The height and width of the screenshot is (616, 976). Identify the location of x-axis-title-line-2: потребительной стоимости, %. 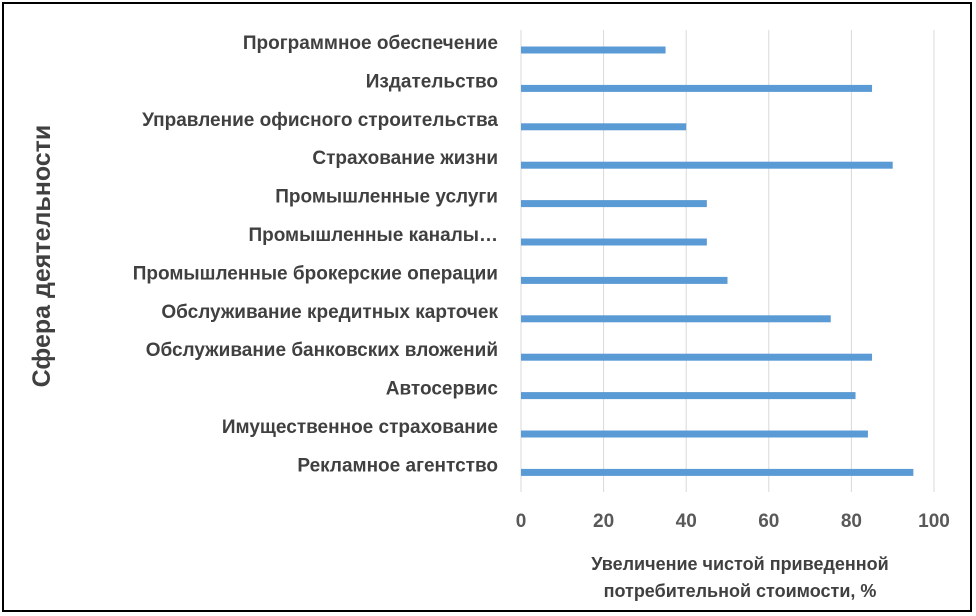
(740, 591).